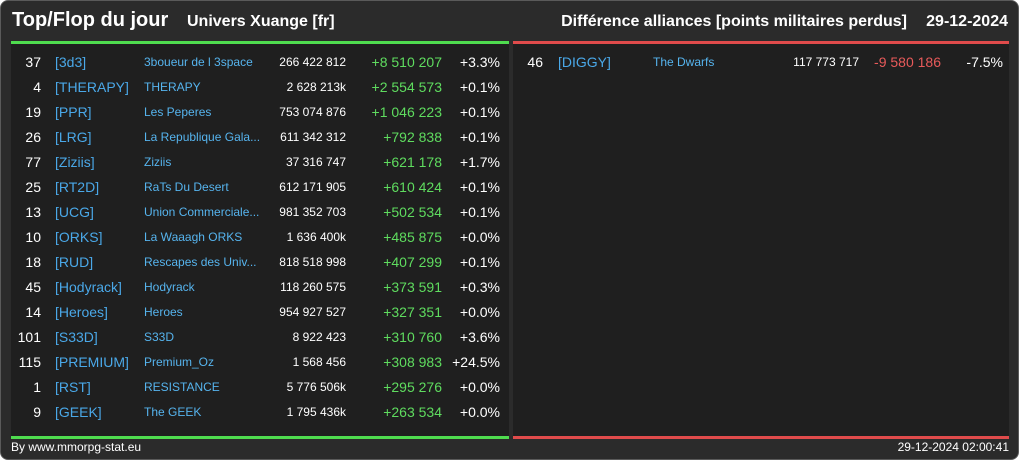 This screenshot has height=460, width=1019. Describe the element at coordinates (312, 312) in the screenshot. I see `alliance-points: 954 927 527` at that location.